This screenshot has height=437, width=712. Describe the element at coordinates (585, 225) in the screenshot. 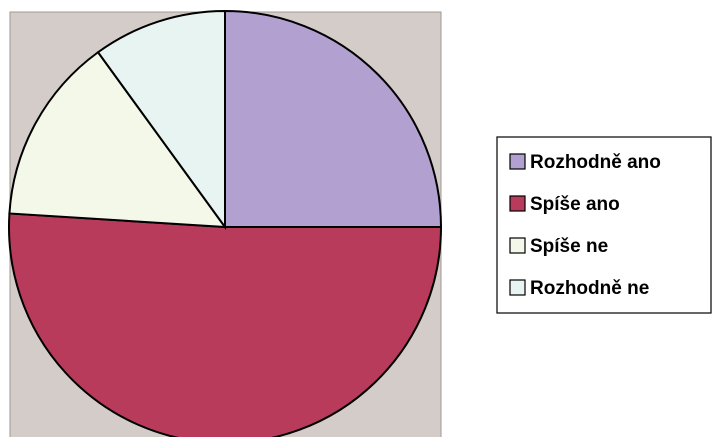

I see `legend: Rozhodně ano Spíše ano Spíše ne Rozhodně ne` at that location.